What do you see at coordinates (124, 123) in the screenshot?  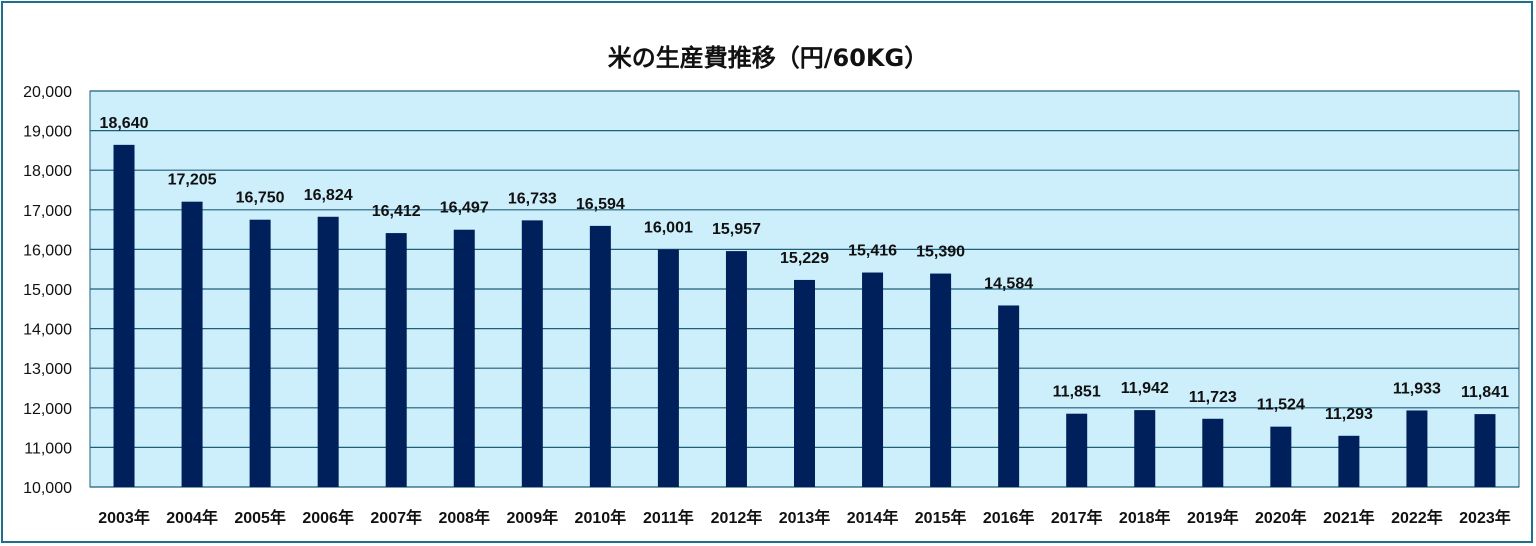 I see `data-label: 18,640` at bounding box center [124, 123].